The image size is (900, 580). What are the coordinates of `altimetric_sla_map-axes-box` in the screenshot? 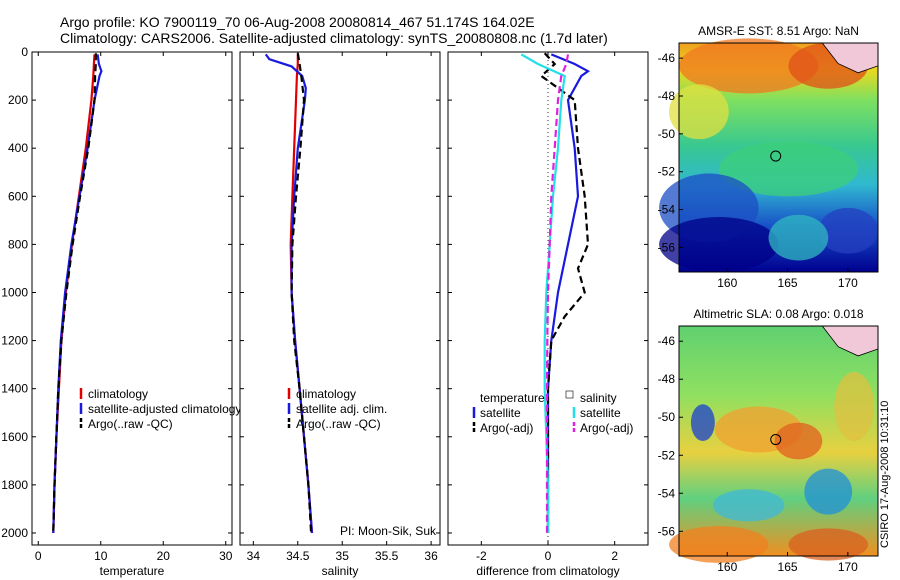 It's located at (778, 441).